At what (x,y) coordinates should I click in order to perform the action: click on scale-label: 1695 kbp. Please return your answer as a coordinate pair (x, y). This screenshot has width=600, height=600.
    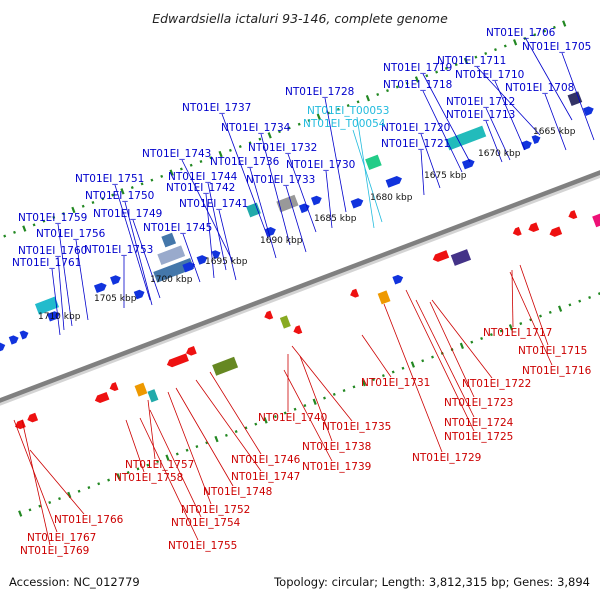
    Looking at the image, I should click on (226, 262).